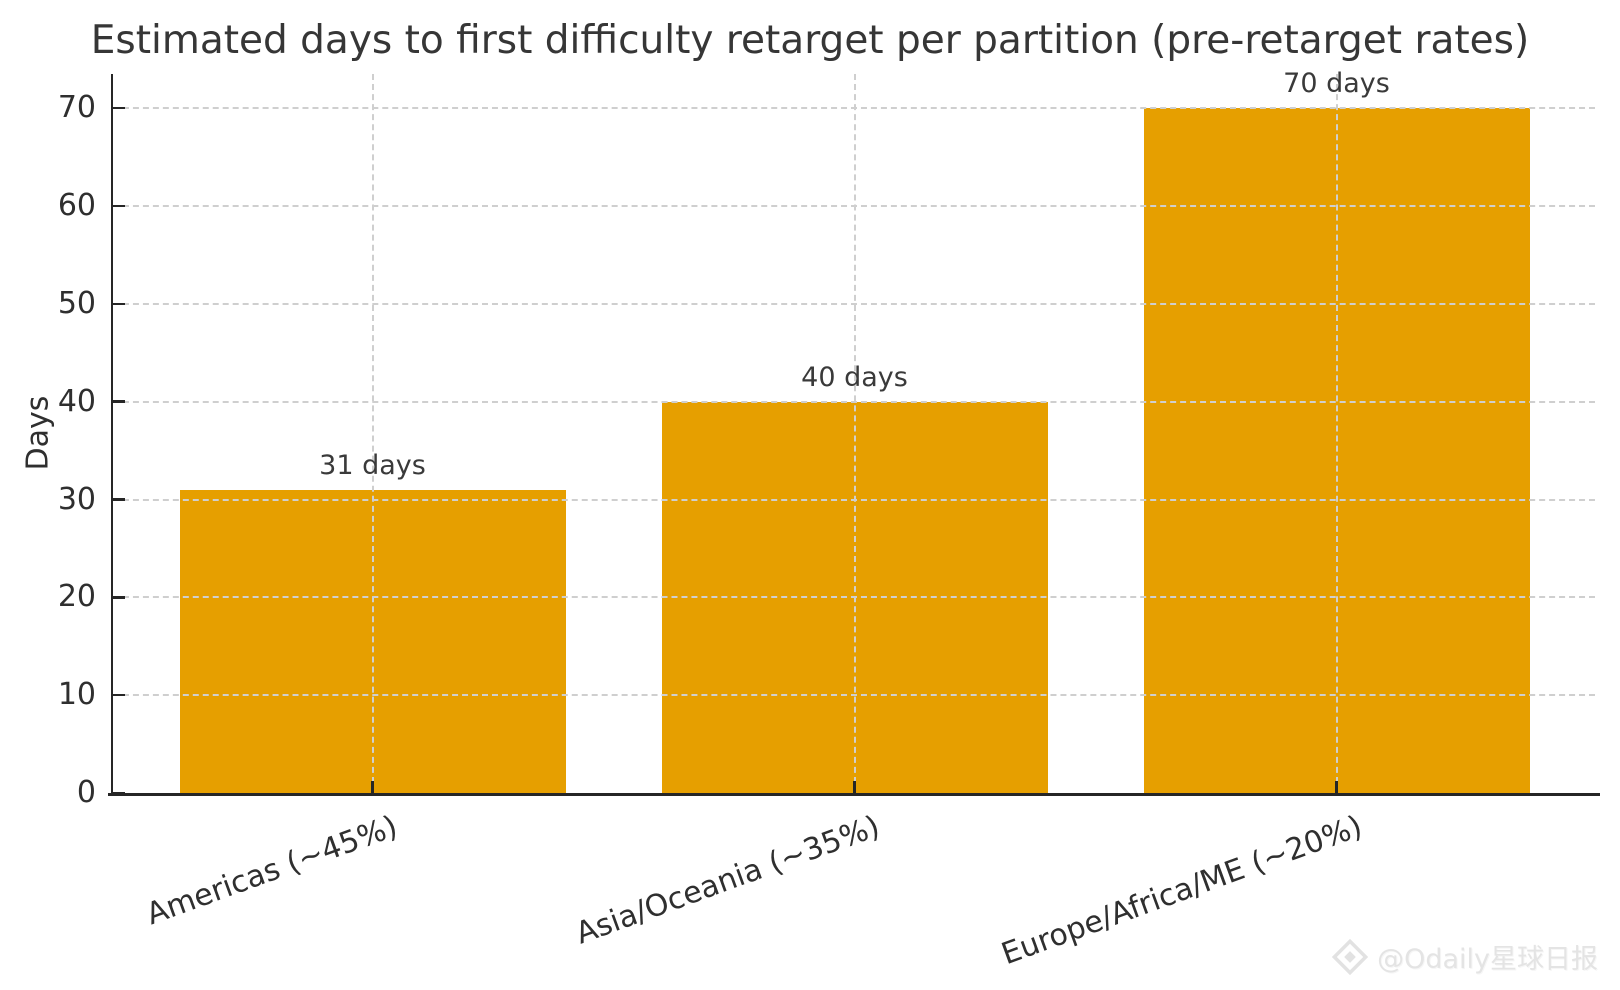 The height and width of the screenshot is (990, 1620). Describe the element at coordinates (76, 597) in the screenshot. I see `y-tick-label: 20` at that location.